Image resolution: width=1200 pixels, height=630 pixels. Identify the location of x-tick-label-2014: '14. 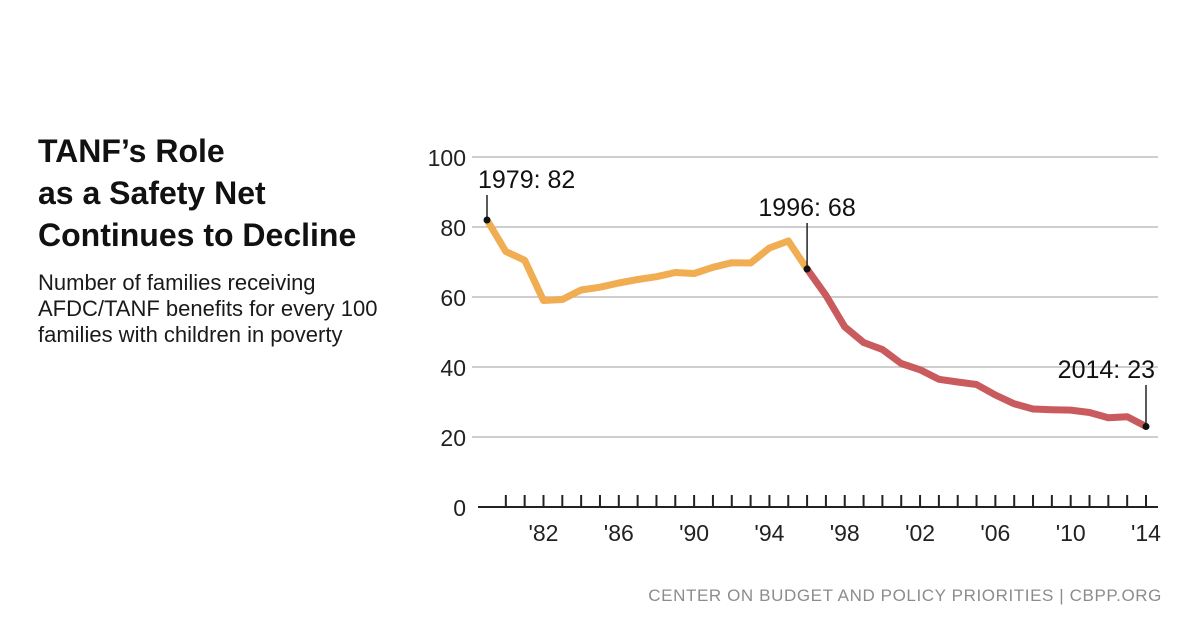
(1146, 533).